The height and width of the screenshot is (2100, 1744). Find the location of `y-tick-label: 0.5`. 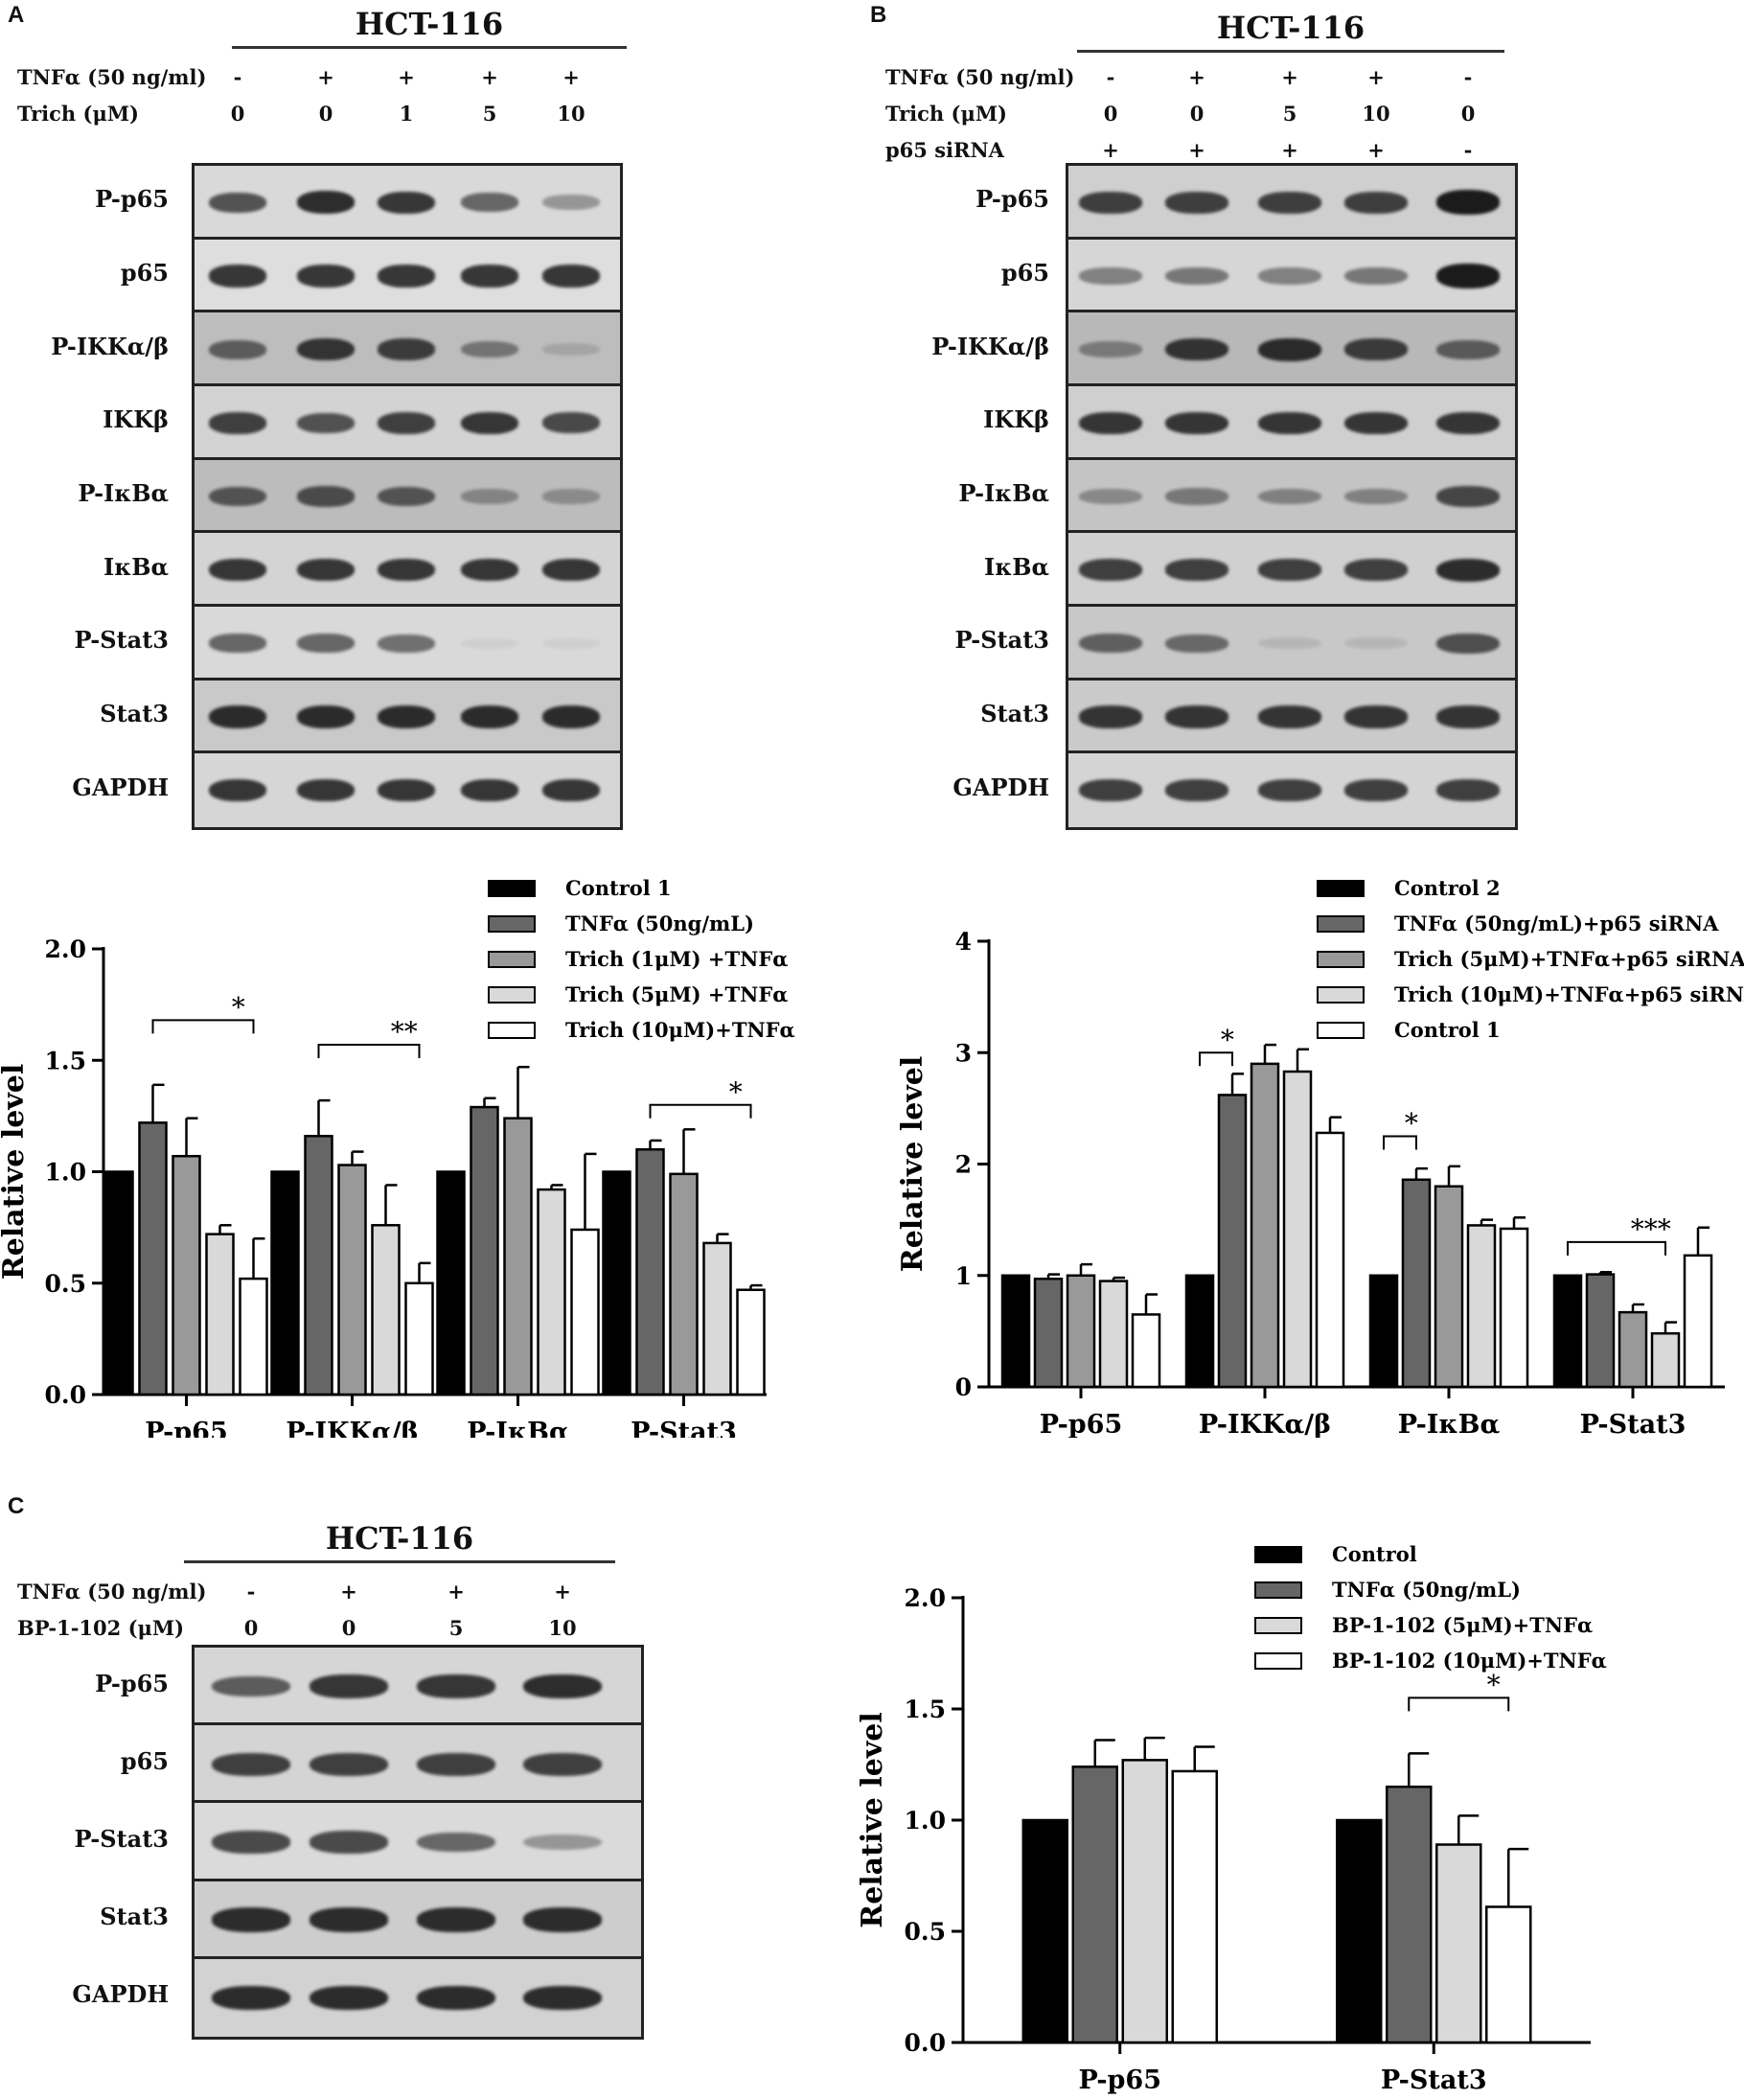

y-tick-label: 0.5 is located at coordinates (66, 1284).